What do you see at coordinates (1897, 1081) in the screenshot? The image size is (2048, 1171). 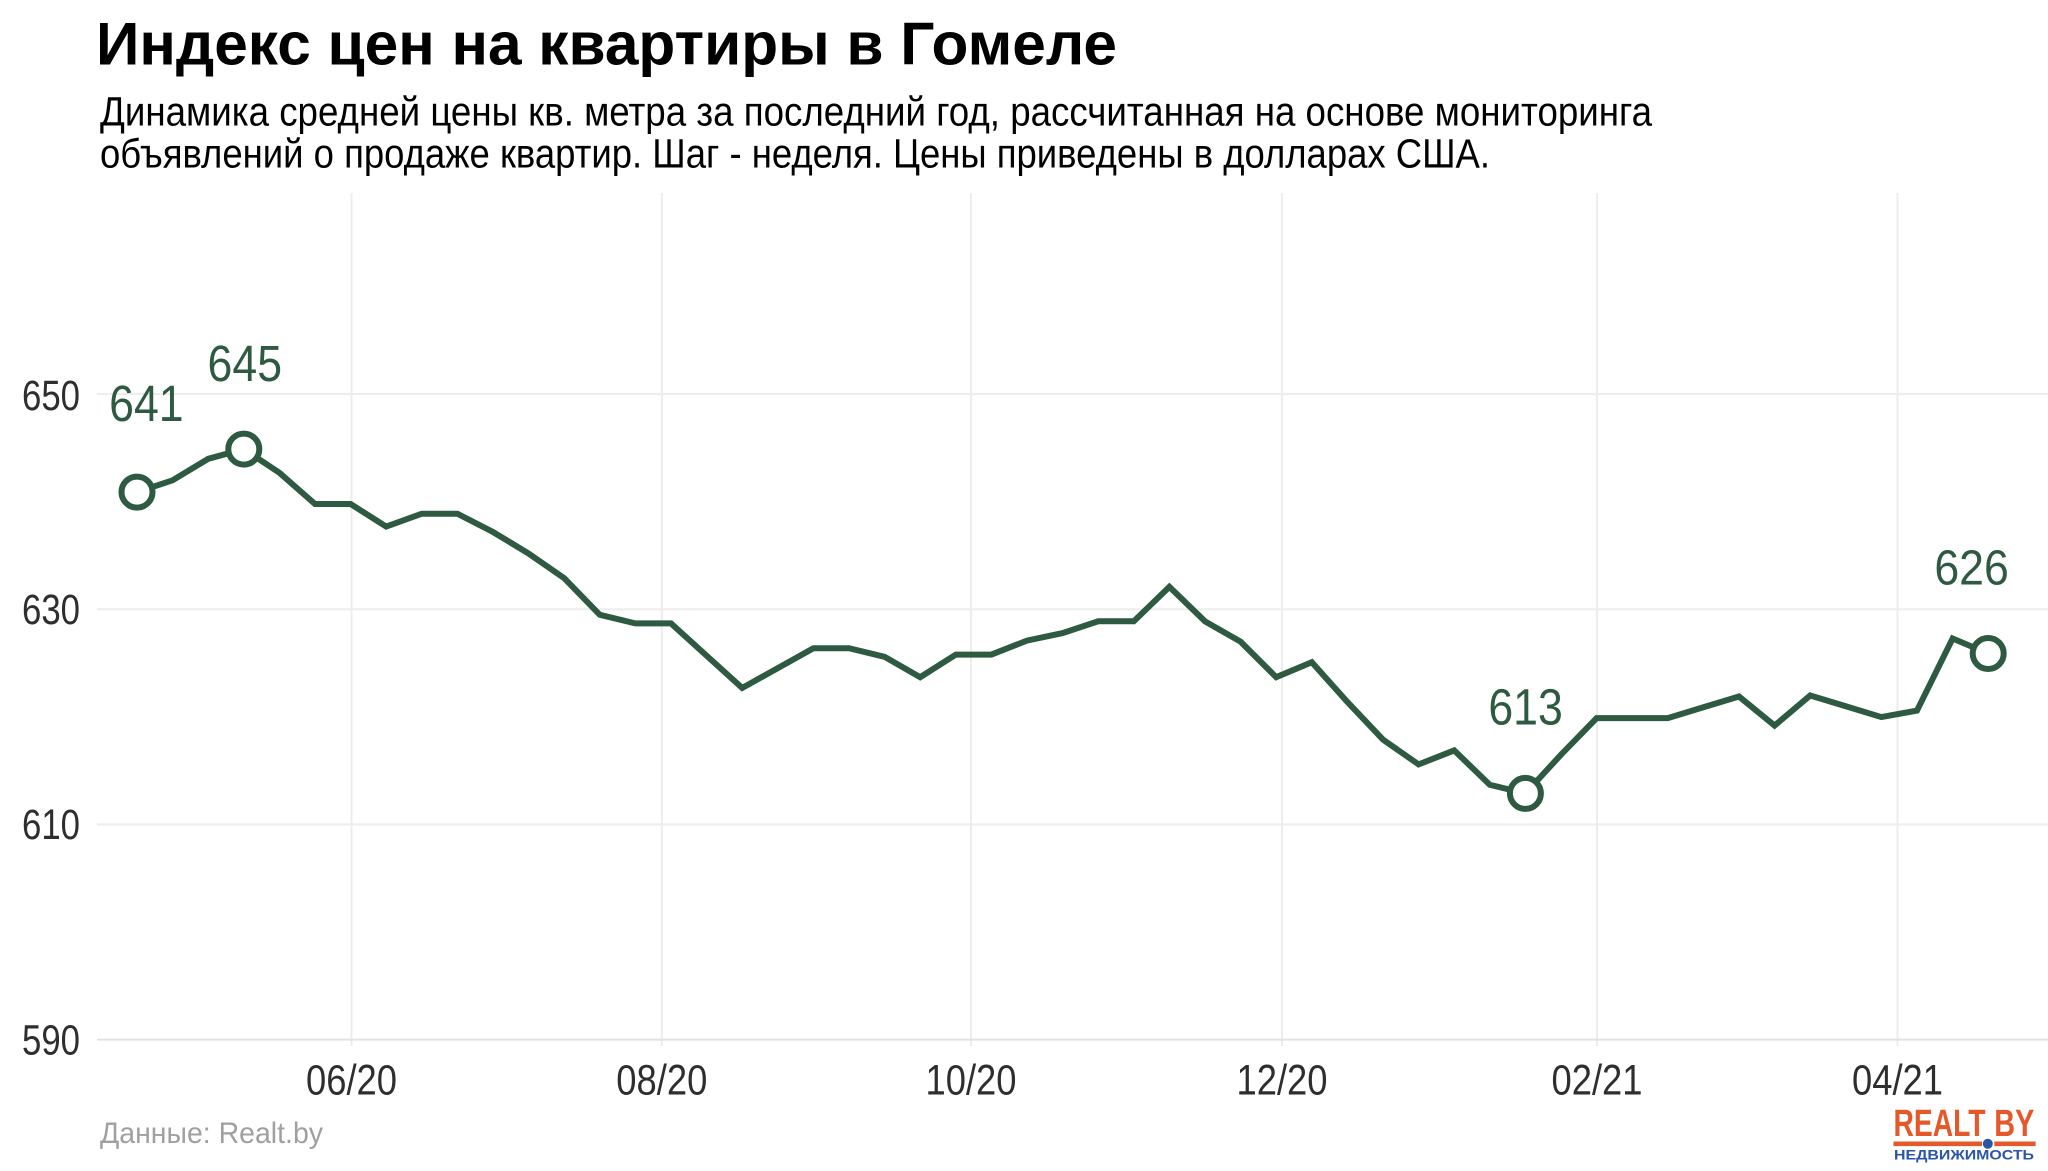 I see `svg-text: 04/21` at bounding box center [1897, 1081].